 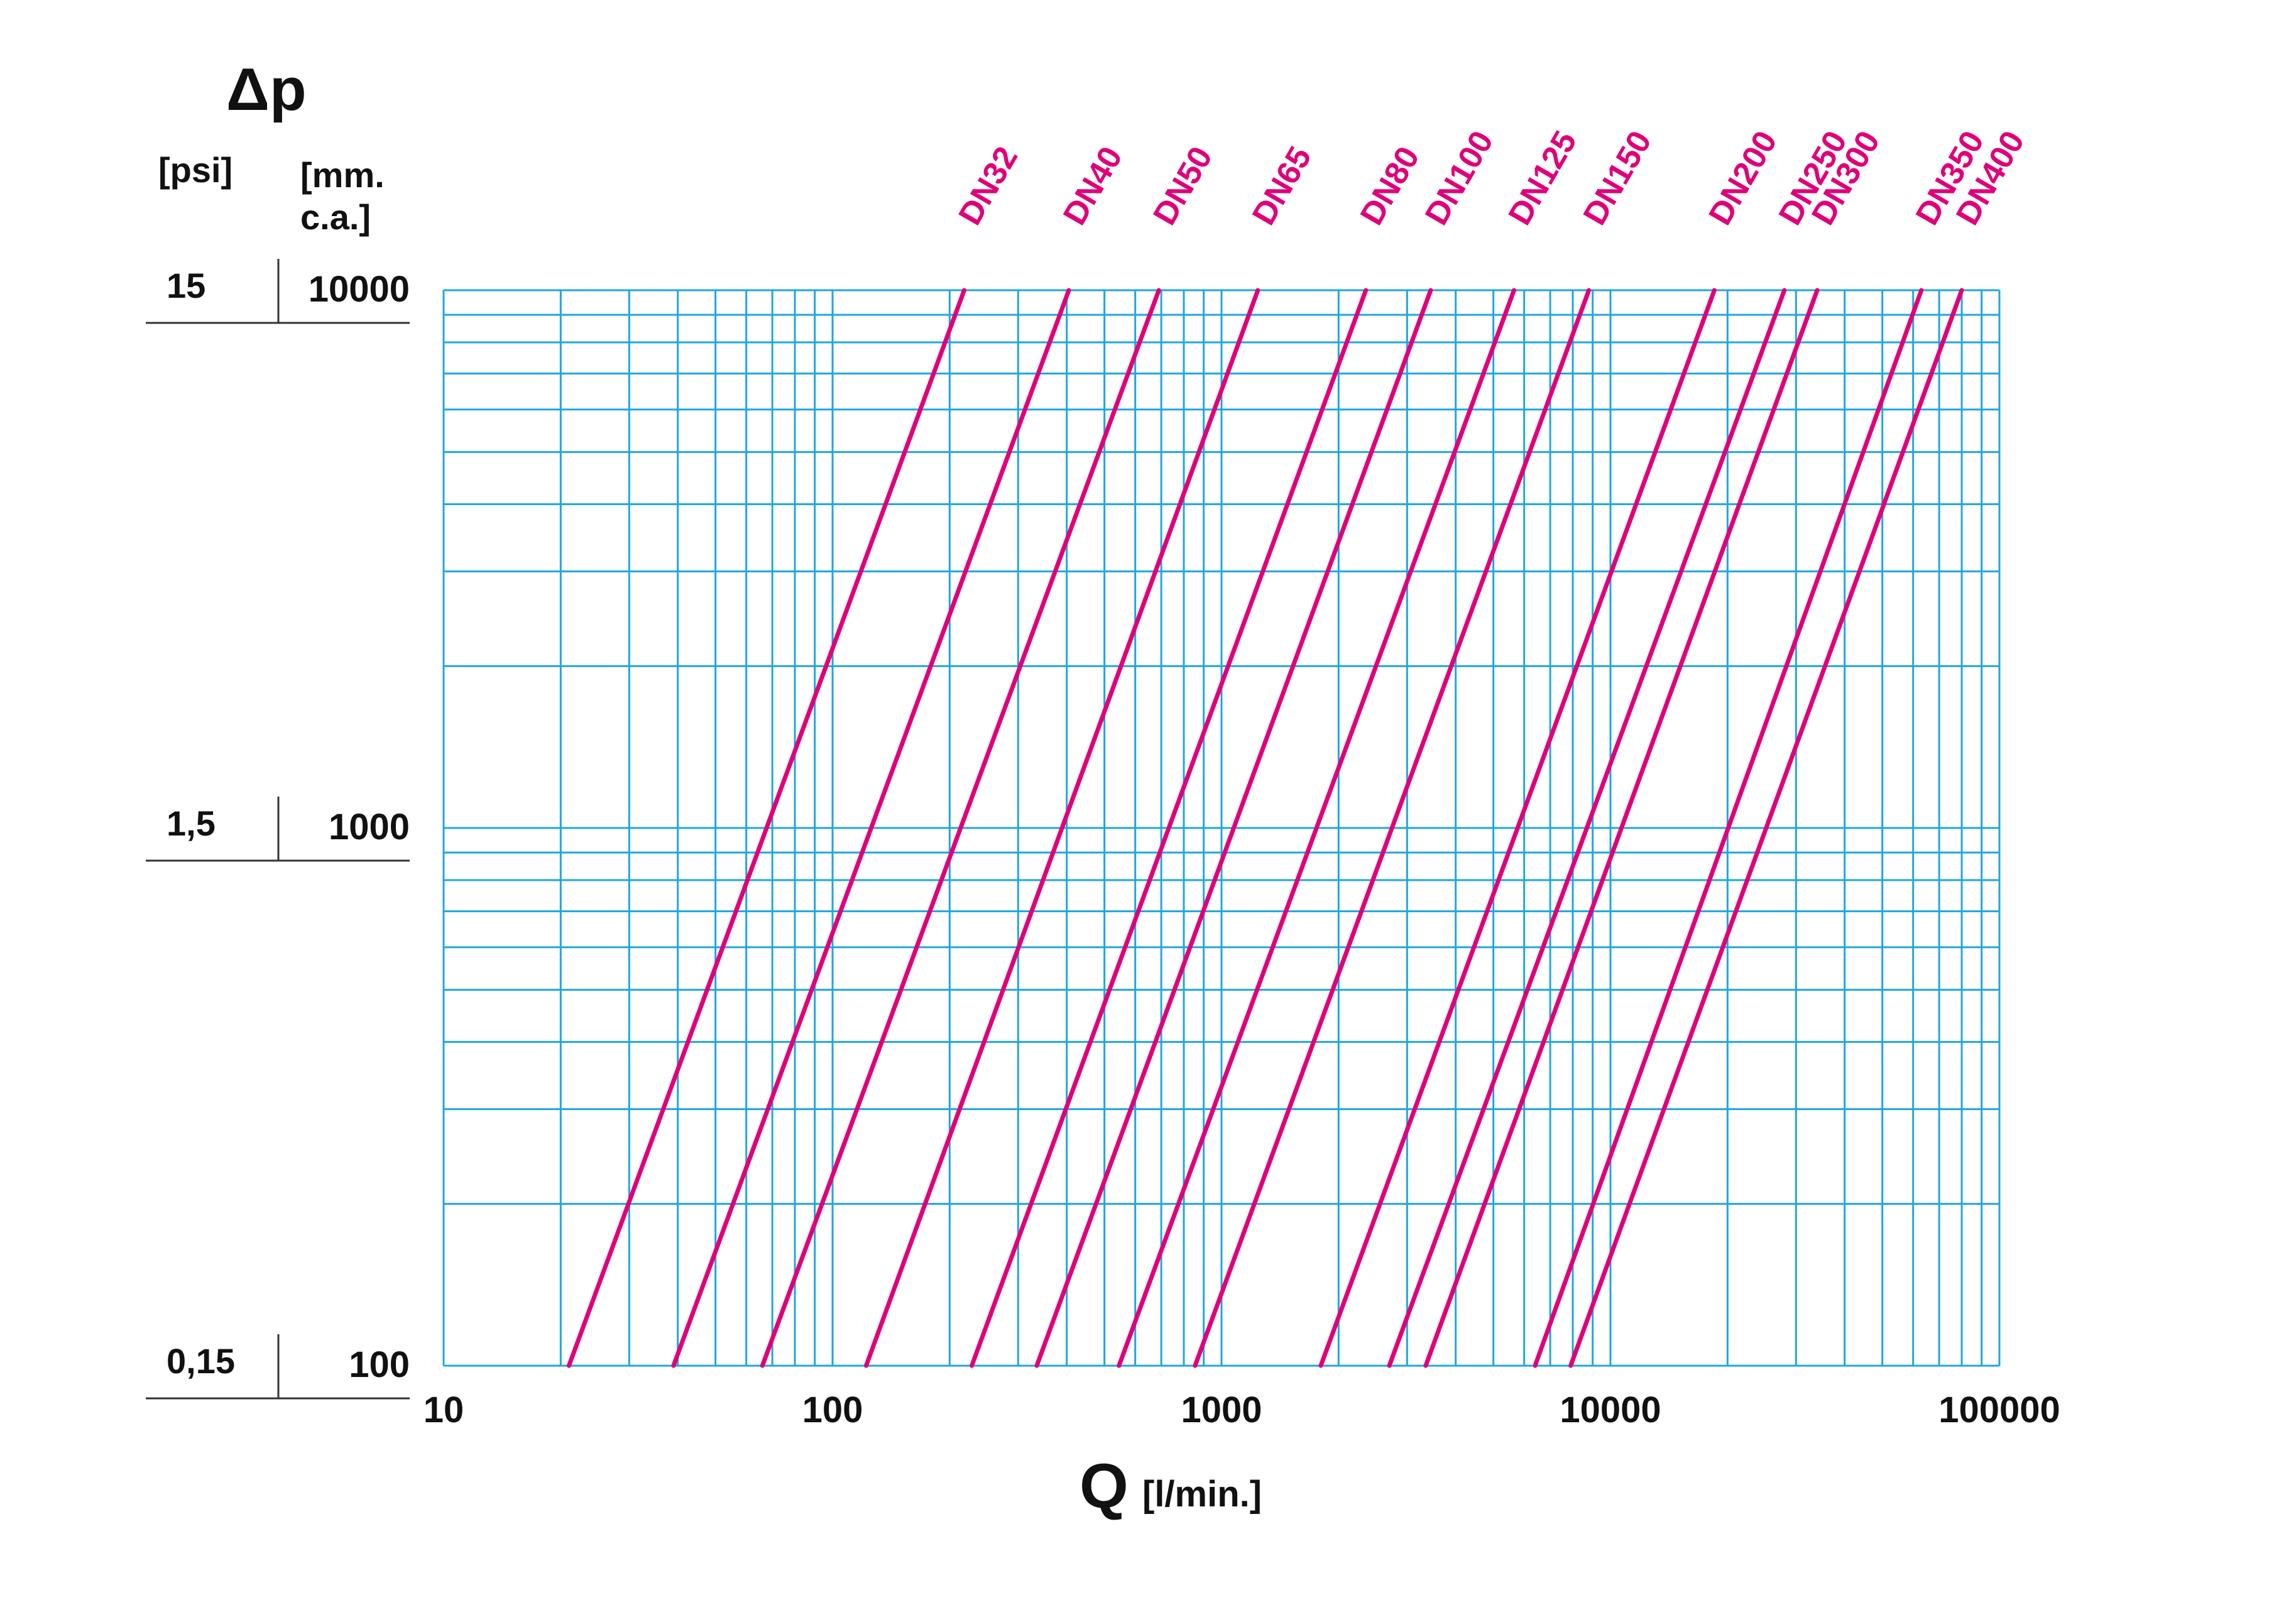 I want to click on x-tick-label: 100, so click(x=832, y=1410).